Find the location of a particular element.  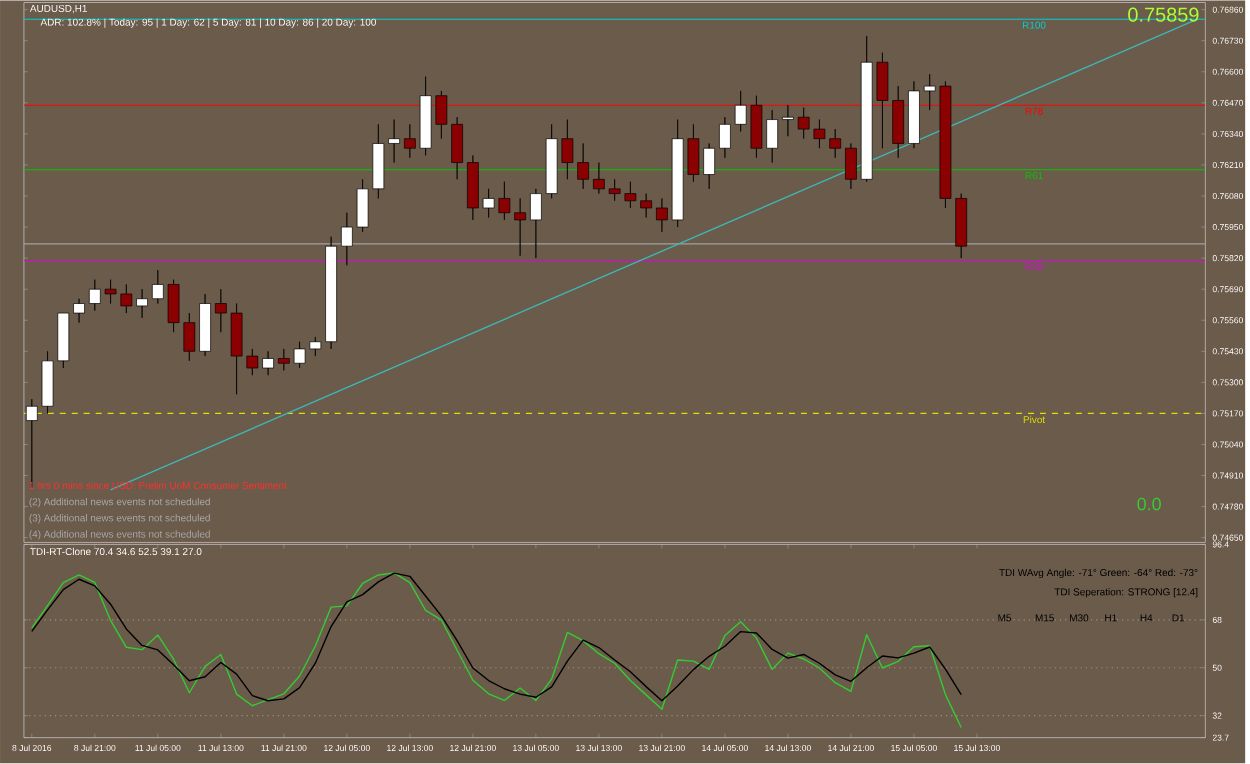

line-series is located at coordinates (496, 637).